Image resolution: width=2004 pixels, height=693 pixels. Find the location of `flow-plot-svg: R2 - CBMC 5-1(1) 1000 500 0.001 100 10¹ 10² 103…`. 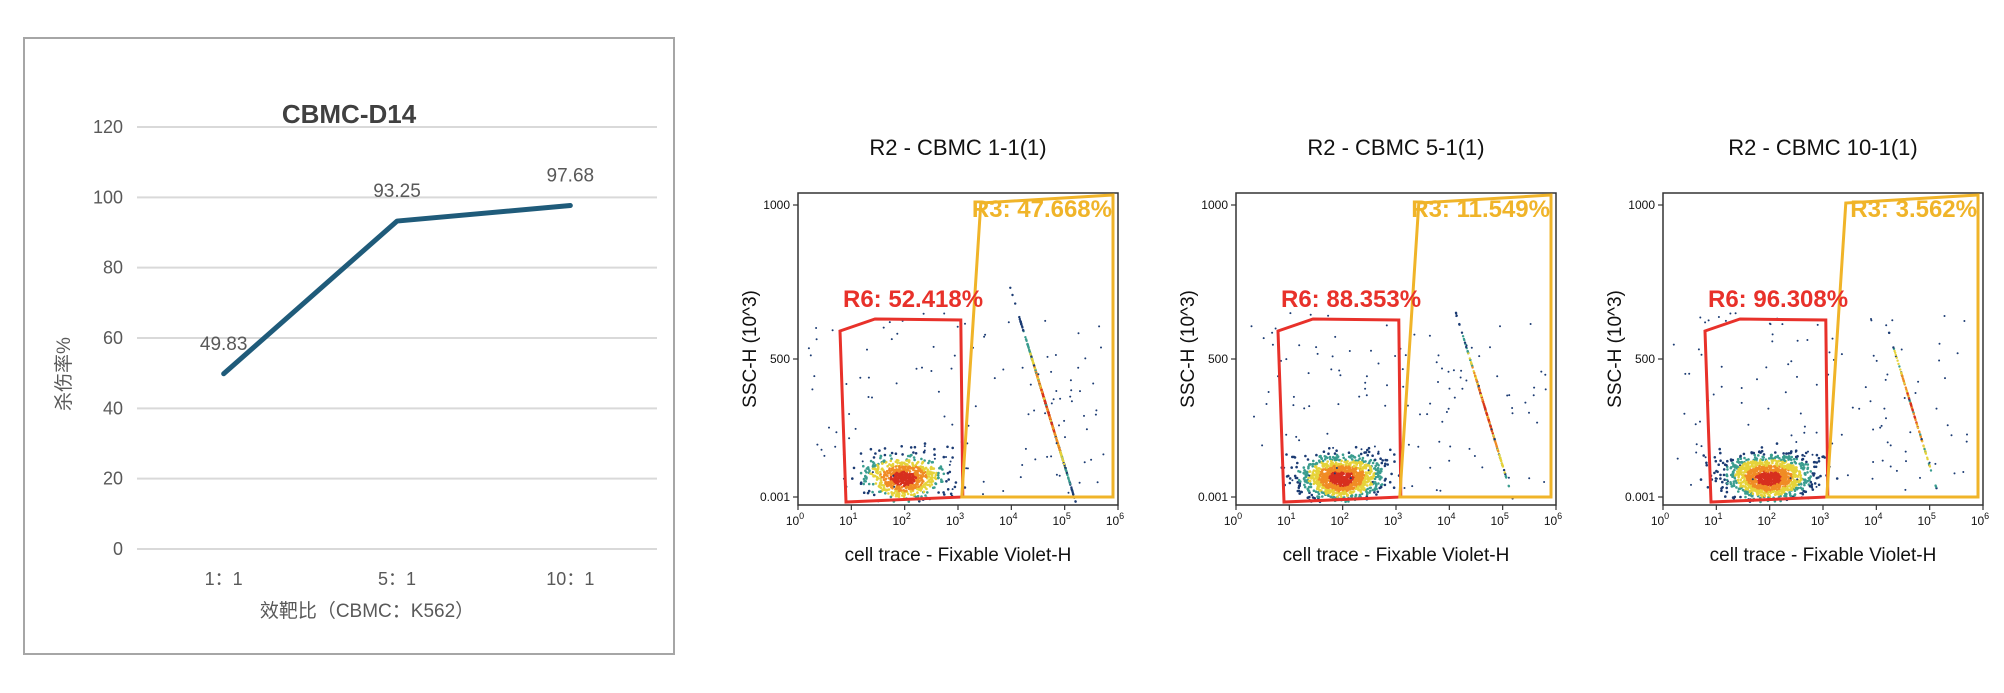

flow-plot-svg: R2 - CBMC 5-1(1) 1000 500 0.001 100 10¹ 10² 103… is located at coordinates (1370, 350).